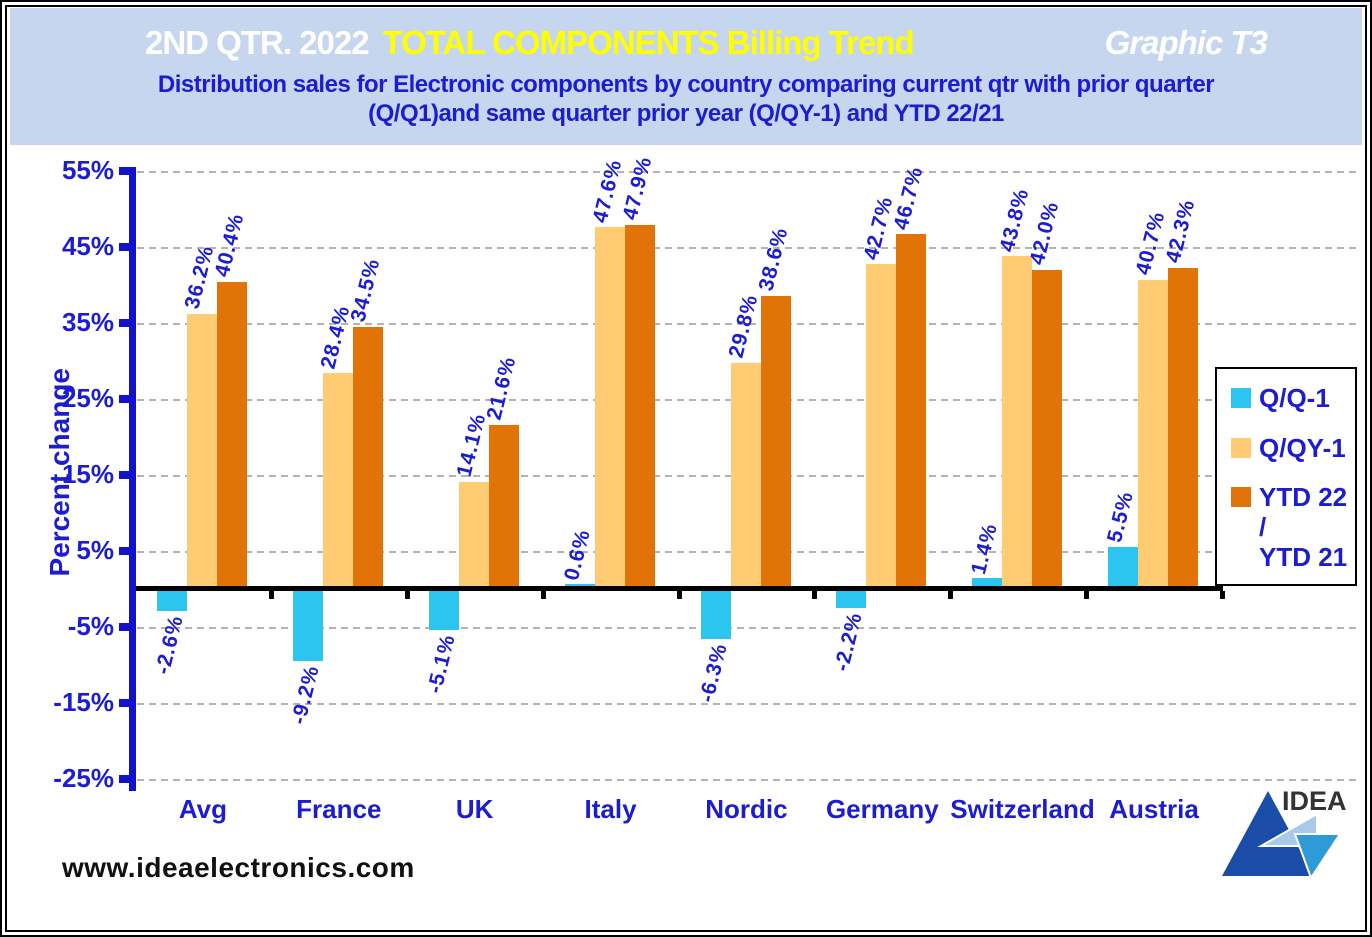 The width and height of the screenshot is (1372, 937). I want to click on y-tick-label: 5%, so click(95, 550).